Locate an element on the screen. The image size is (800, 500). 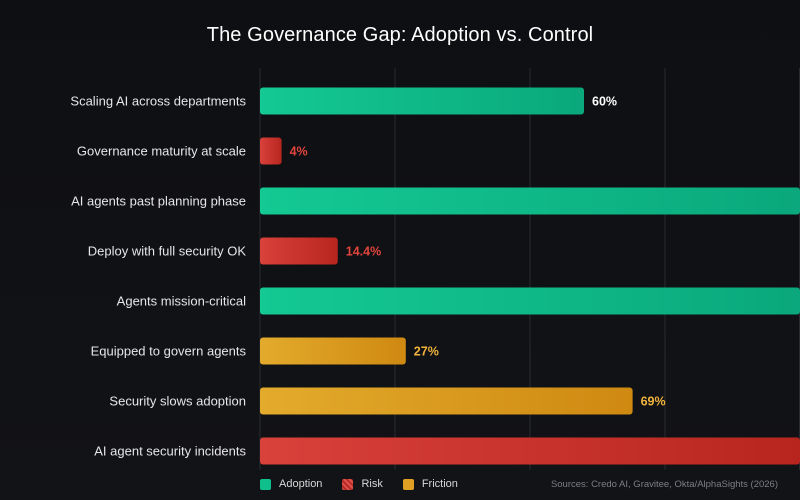
legend: Adoption Risk Friction is located at coordinates (359, 484).